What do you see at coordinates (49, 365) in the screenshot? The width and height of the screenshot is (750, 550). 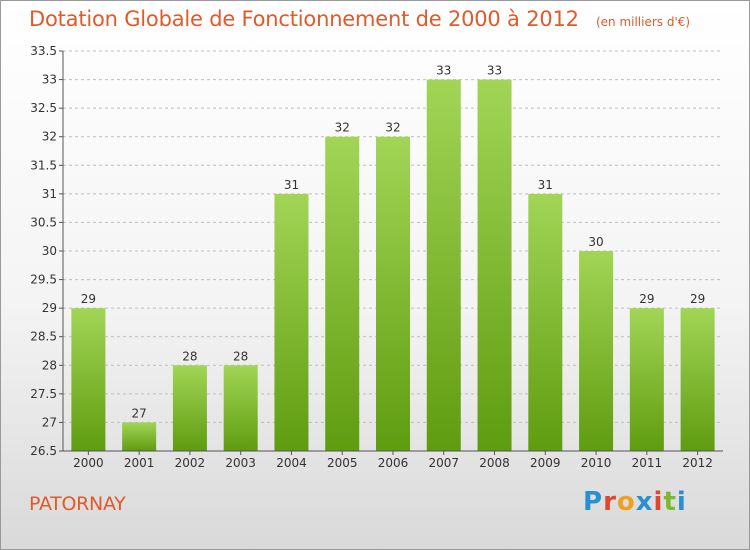 I see `y-tick-label: 28` at bounding box center [49, 365].